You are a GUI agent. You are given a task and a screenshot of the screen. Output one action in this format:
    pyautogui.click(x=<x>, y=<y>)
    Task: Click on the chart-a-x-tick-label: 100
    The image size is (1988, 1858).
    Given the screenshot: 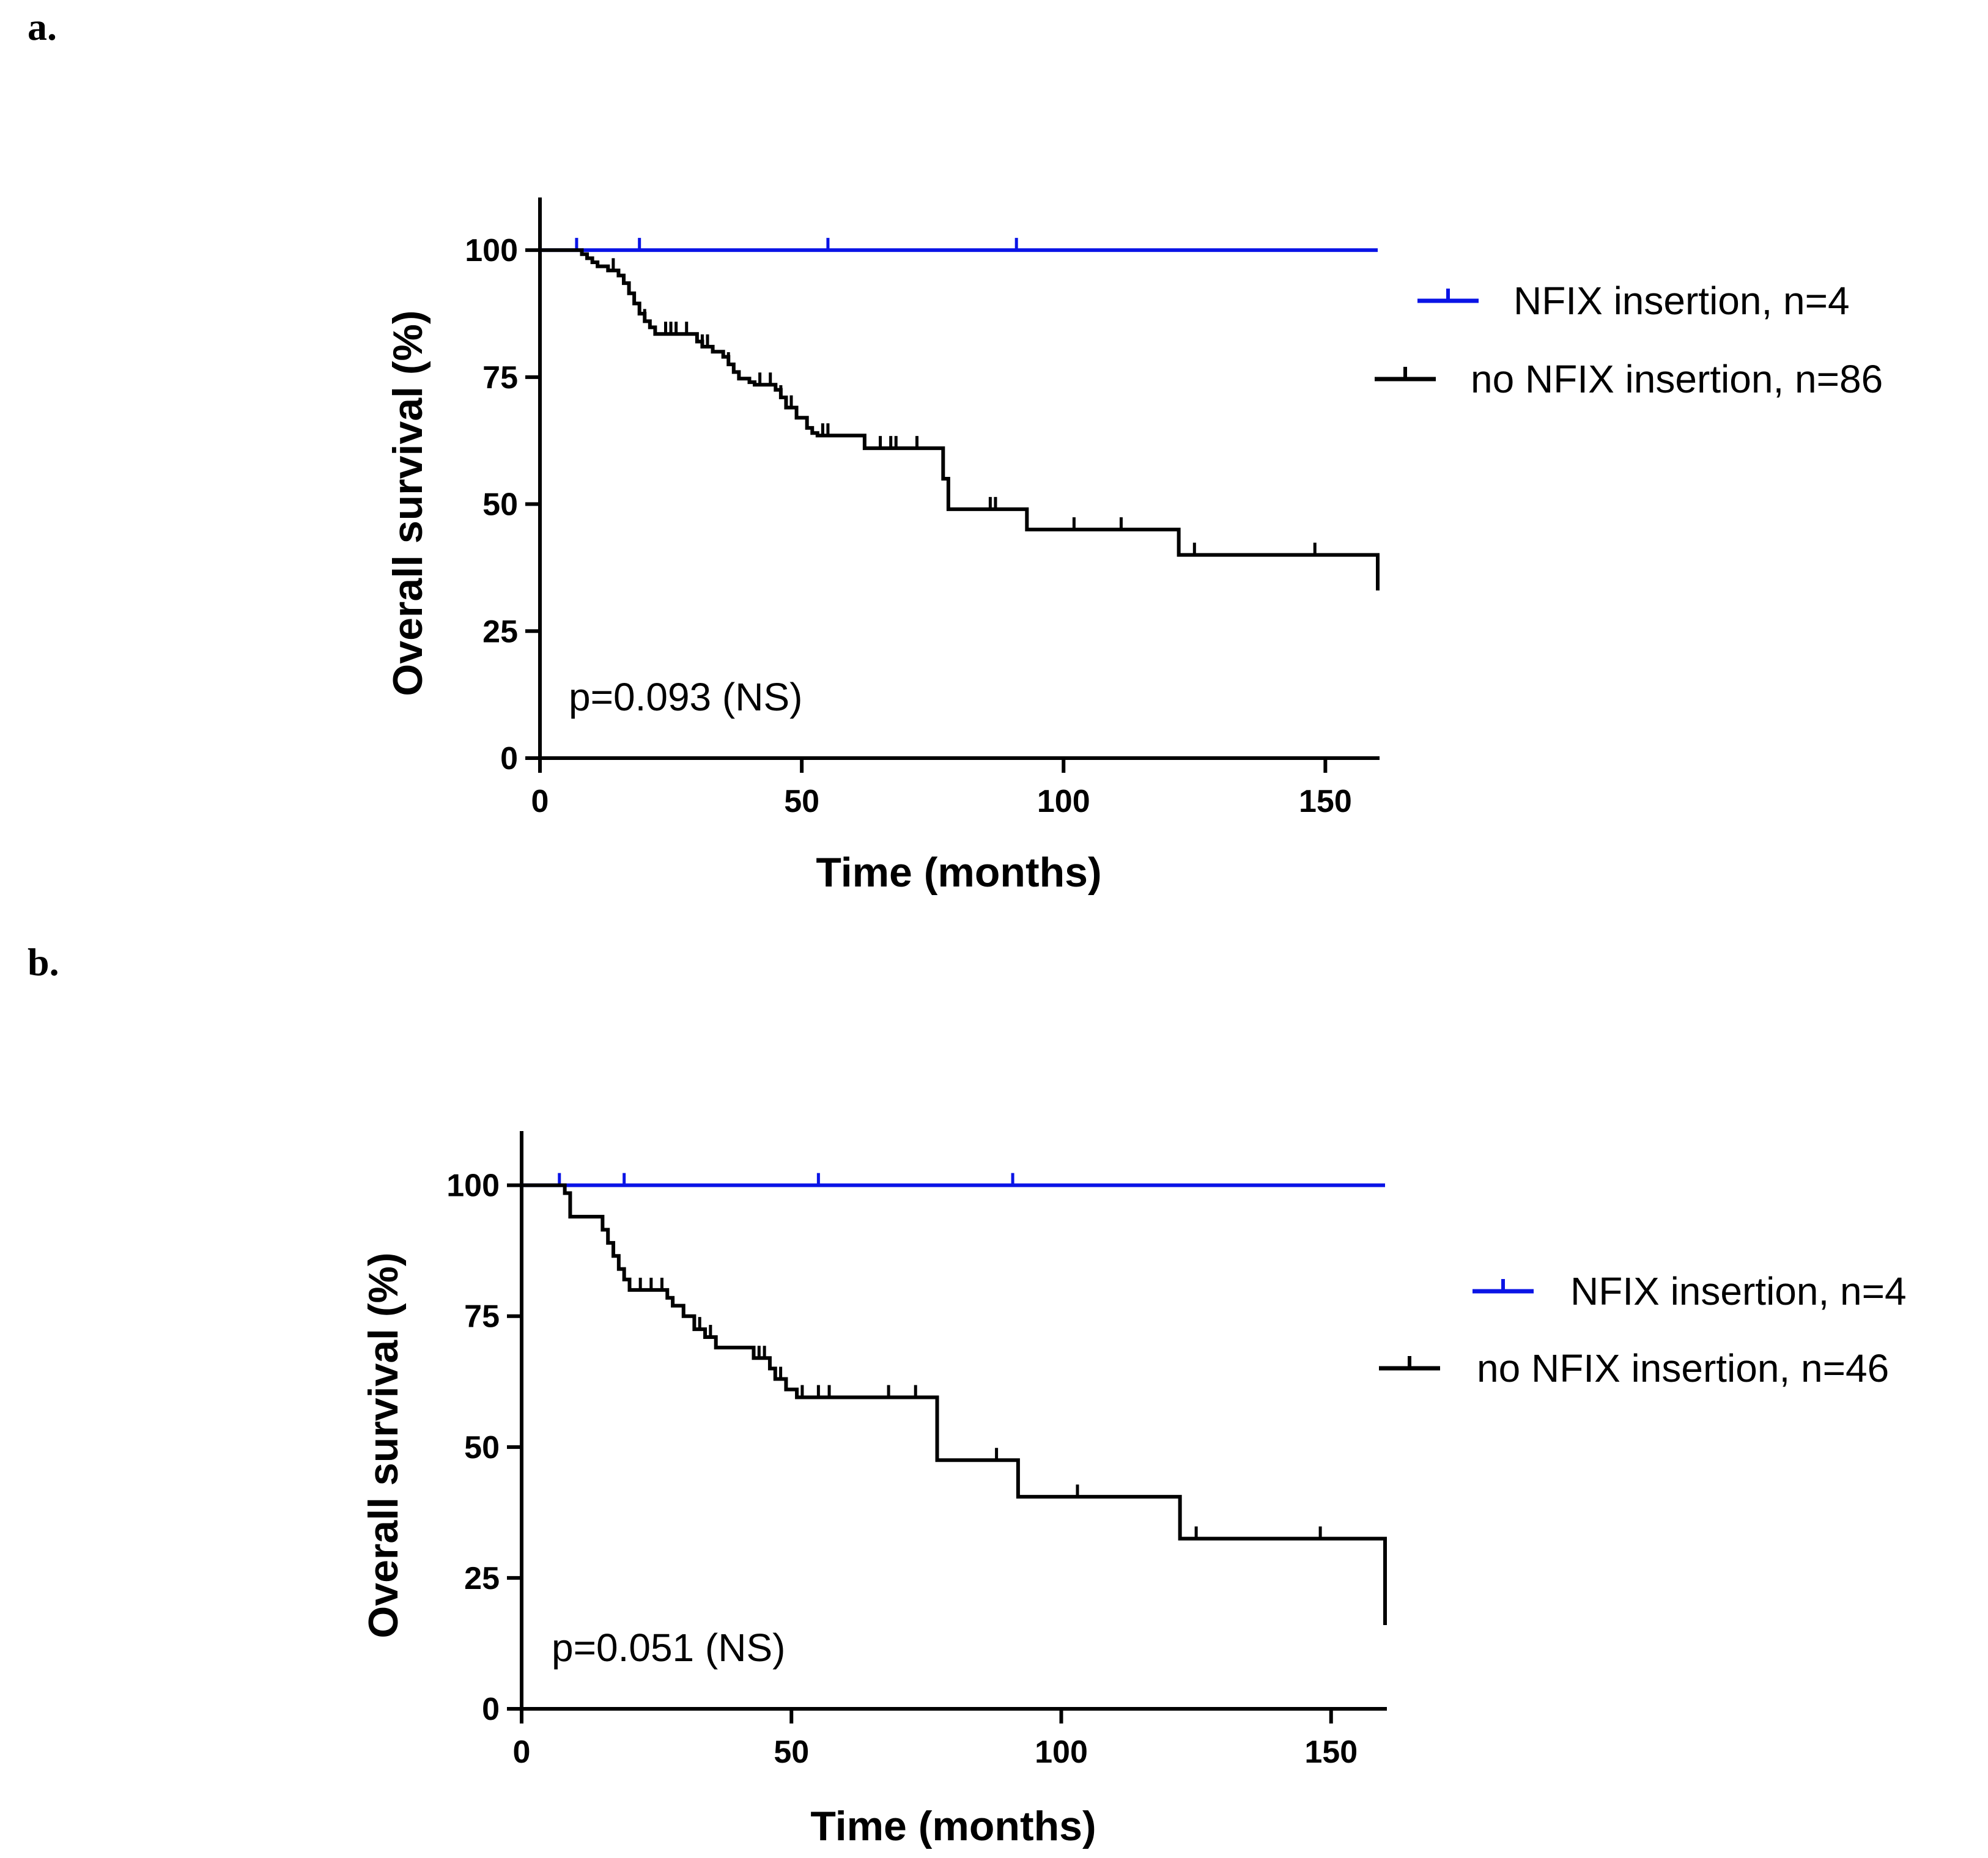 What is the action you would take?
    pyautogui.click(x=1063, y=801)
    